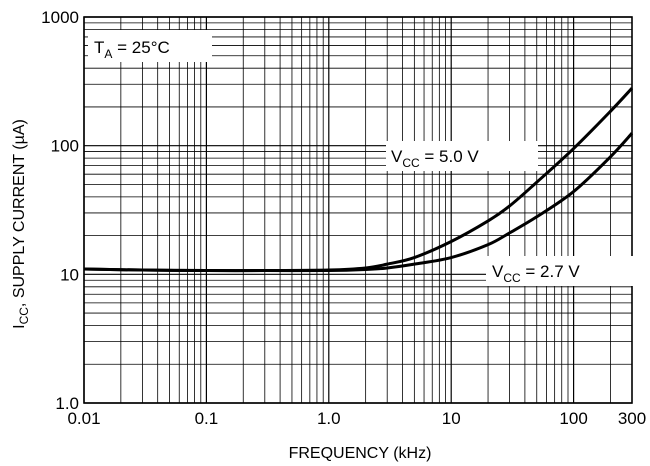 This screenshot has height=466, width=650. I want to click on annotation-vcc-2-7v-bg, so click(561, 271).